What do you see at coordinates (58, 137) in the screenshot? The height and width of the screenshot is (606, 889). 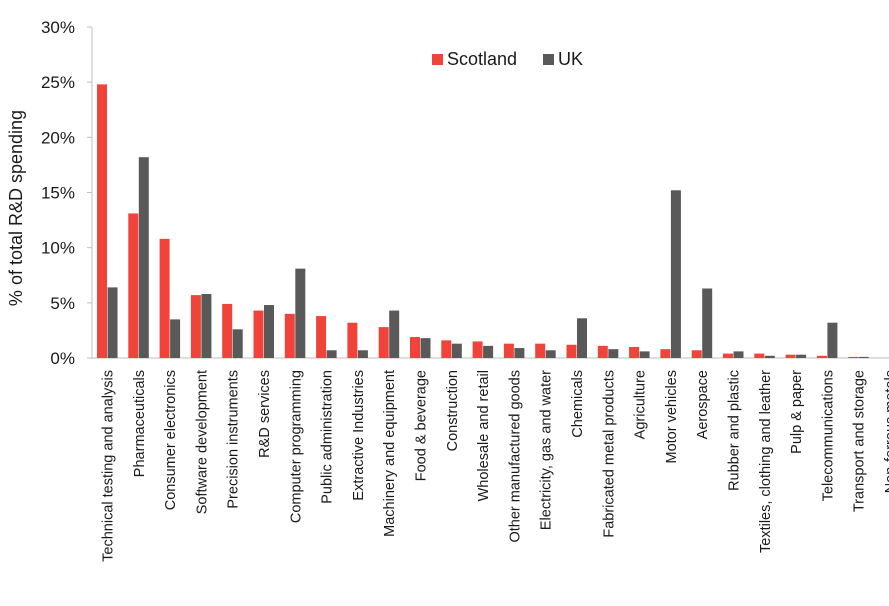 I see `y-tick-label: 20%` at bounding box center [58, 137].